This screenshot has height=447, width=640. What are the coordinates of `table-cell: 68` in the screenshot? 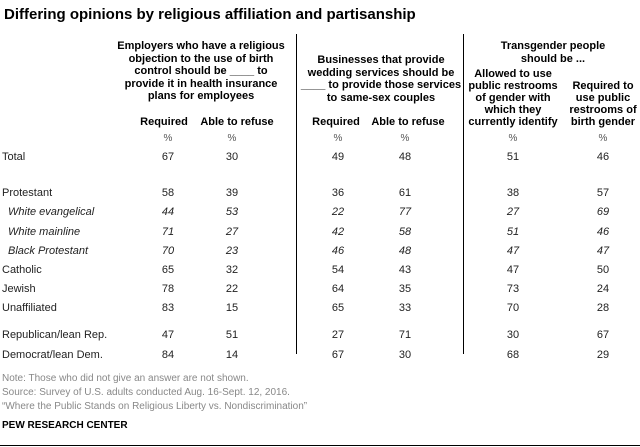 It's located at (513, 355).